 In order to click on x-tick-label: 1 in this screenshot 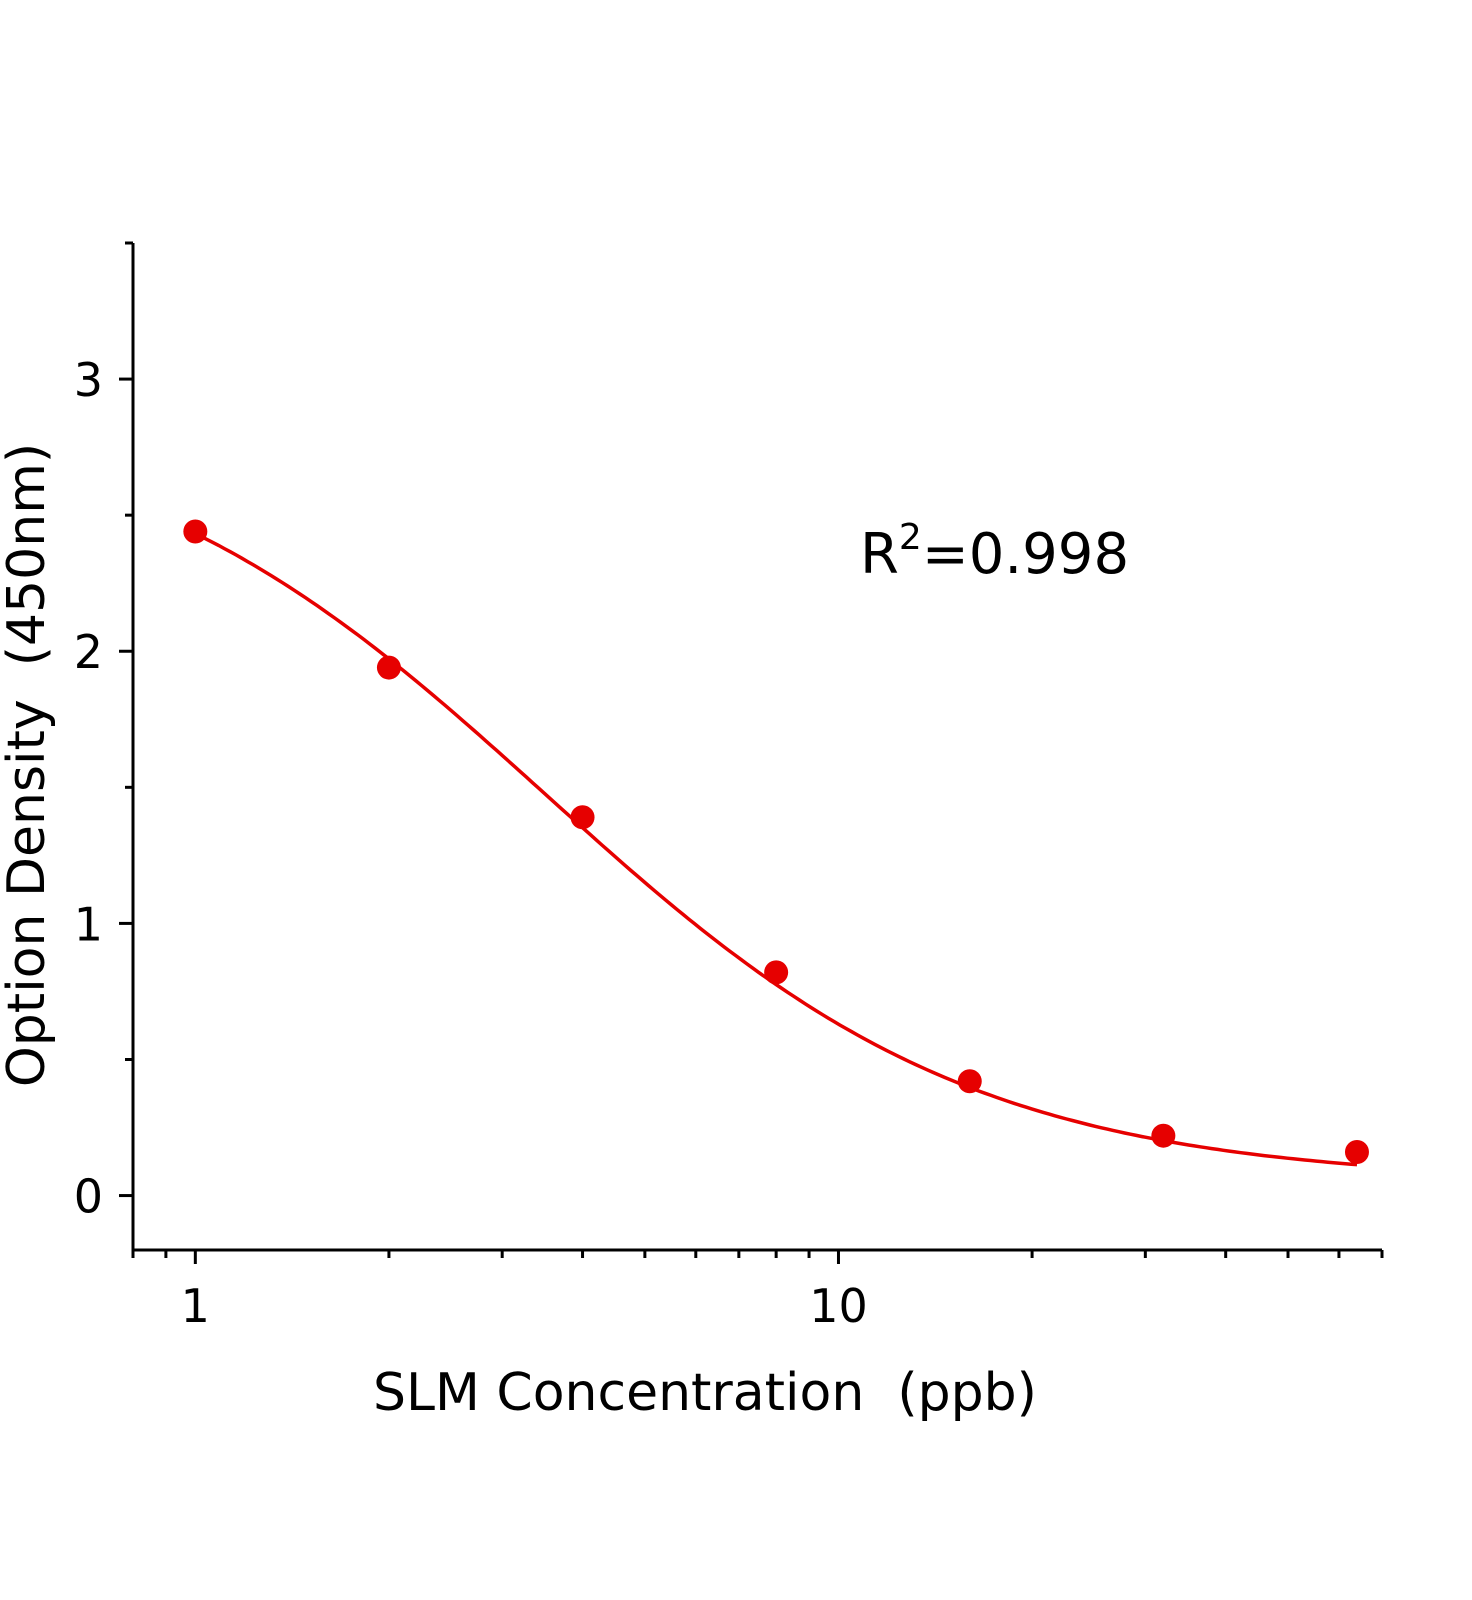, I will do `click(195, 1306)`.